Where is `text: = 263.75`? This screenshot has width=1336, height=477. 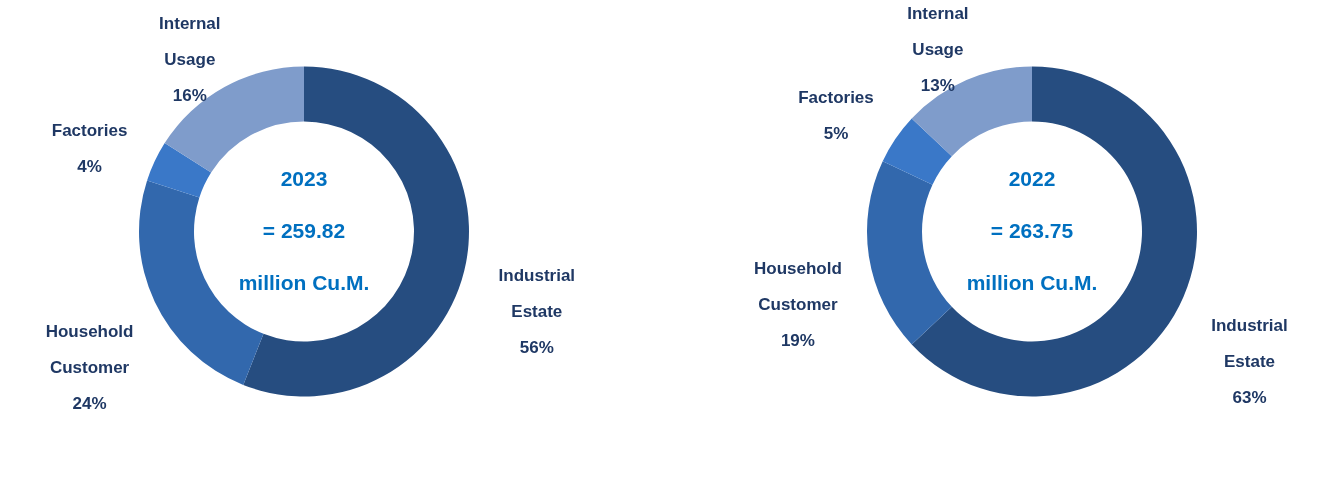
text: = 263.75 is located at coordinates (1032, 230).